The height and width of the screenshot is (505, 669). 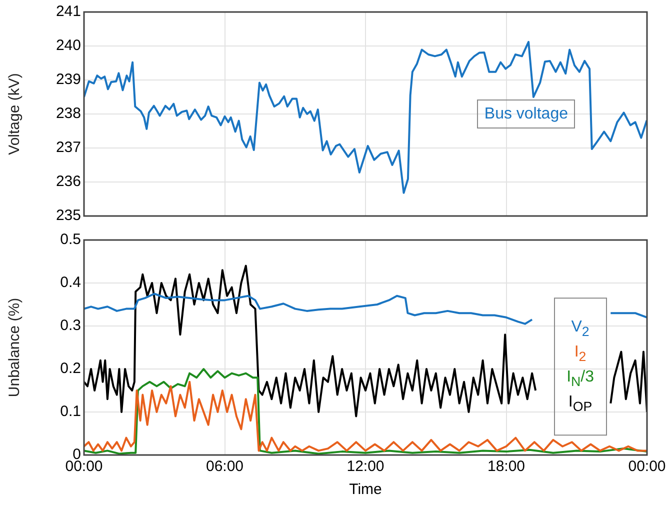 What do you see at coordinates (70, 411) in the screenshot?
I see `y-tick-label: 0.1` at bounding box center [70, 411].